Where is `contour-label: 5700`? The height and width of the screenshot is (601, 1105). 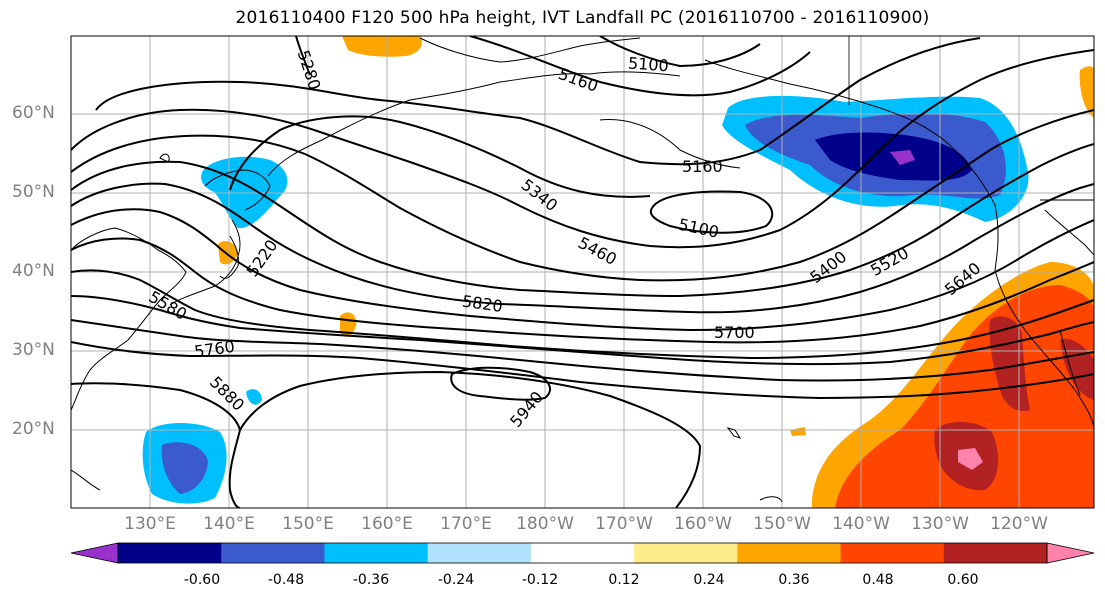 contour-label: 5700 is located at coordinates (734, 332).